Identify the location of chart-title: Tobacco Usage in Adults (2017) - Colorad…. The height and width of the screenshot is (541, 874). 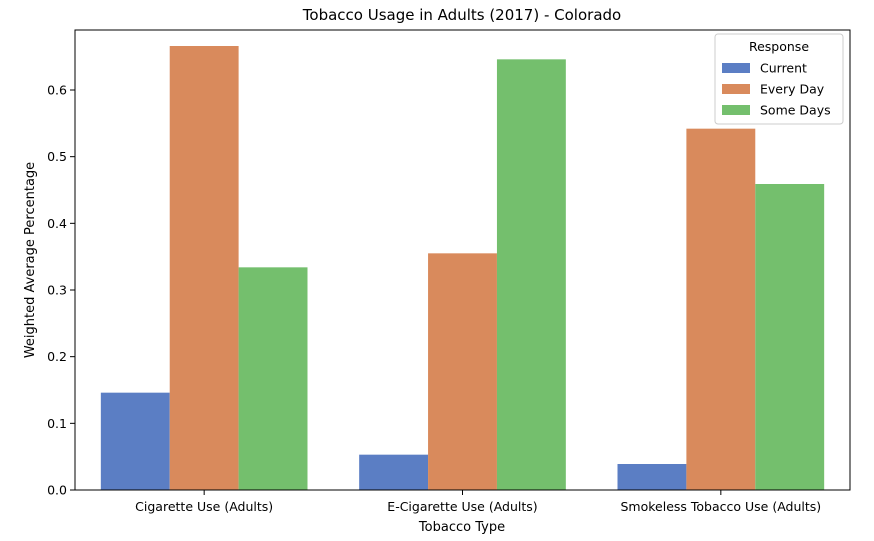
(461, 15).